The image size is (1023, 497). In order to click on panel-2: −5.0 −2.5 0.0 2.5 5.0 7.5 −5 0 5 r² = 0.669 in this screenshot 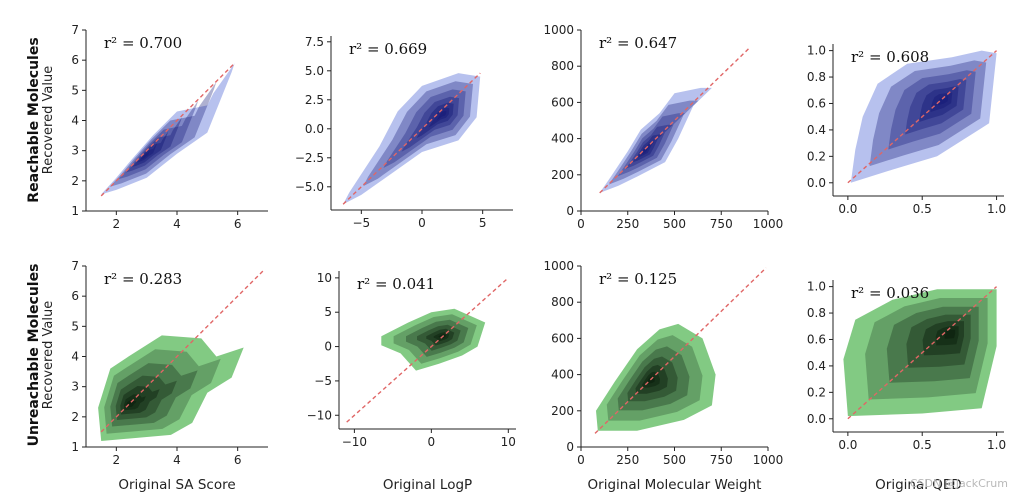, I will do `click(404, 132)`.